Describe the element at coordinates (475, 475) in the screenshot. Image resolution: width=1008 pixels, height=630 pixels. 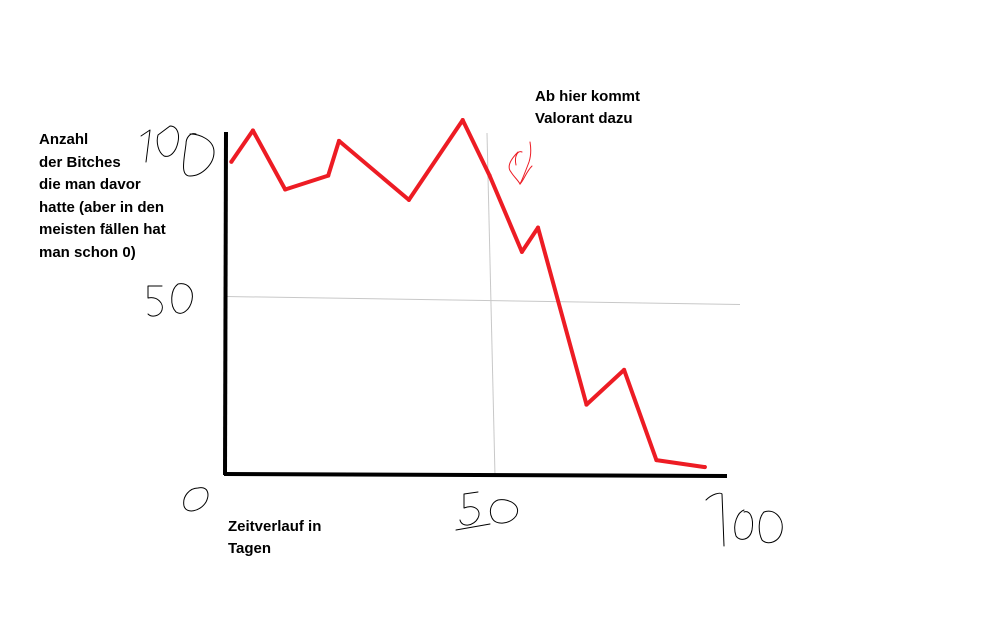
I see `x-axis-line` at that location.